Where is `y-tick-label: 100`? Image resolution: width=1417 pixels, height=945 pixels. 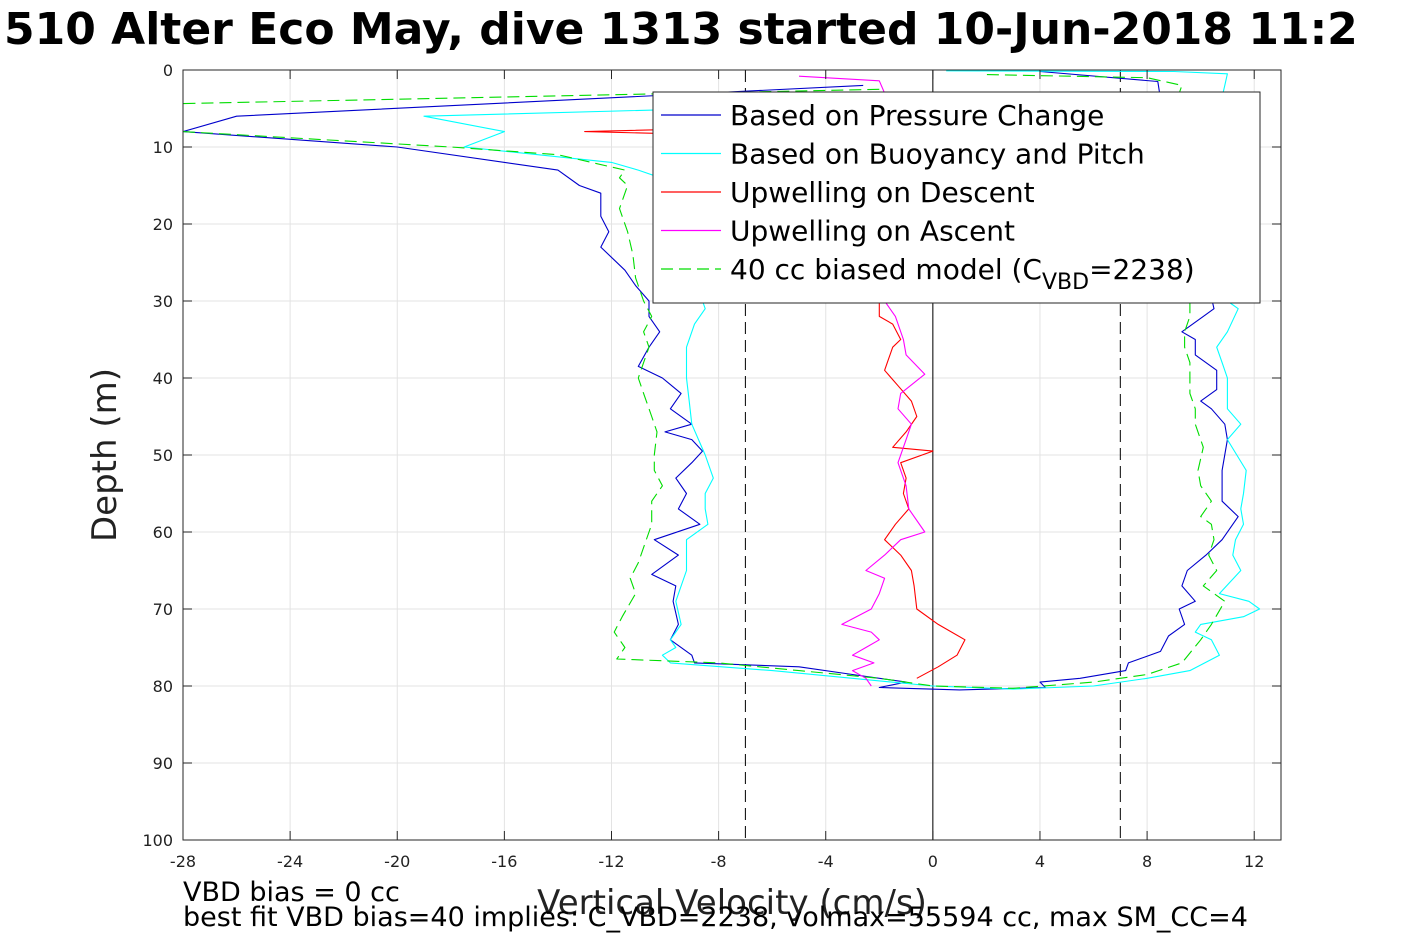
y-tick-label: 100 is located at coordinates (157, 840).